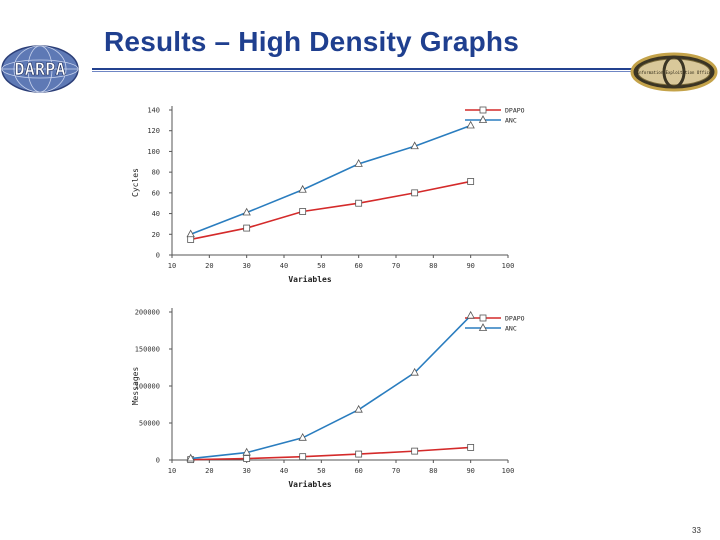 This screenshot has width=720, height=540. Describe the element at coordinates (147, 313) in the screenshot. I see `y-tick-label: 200000` at that location.